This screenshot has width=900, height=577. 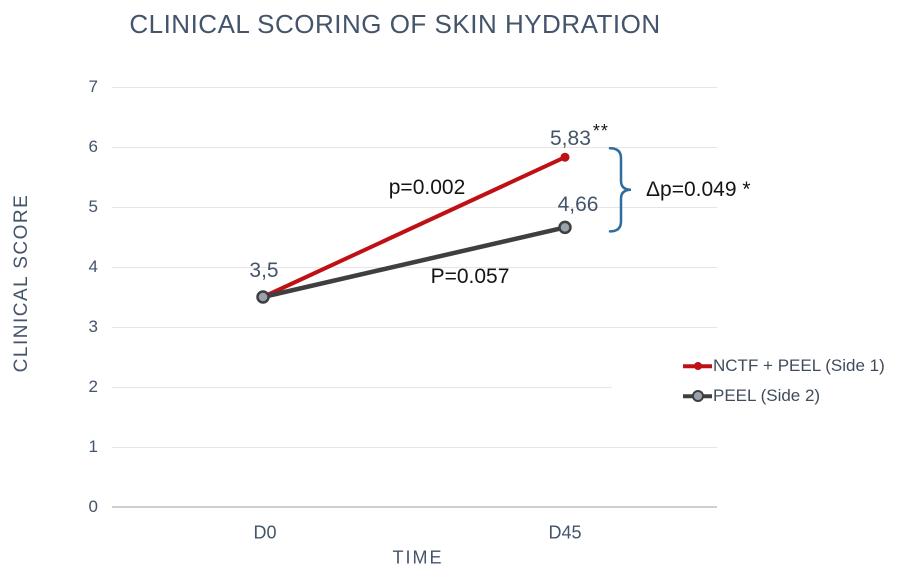 What do you see at coordinates (620, 189) in the screenshot?
I see `delta-brace` at bounding box center [620, 189].